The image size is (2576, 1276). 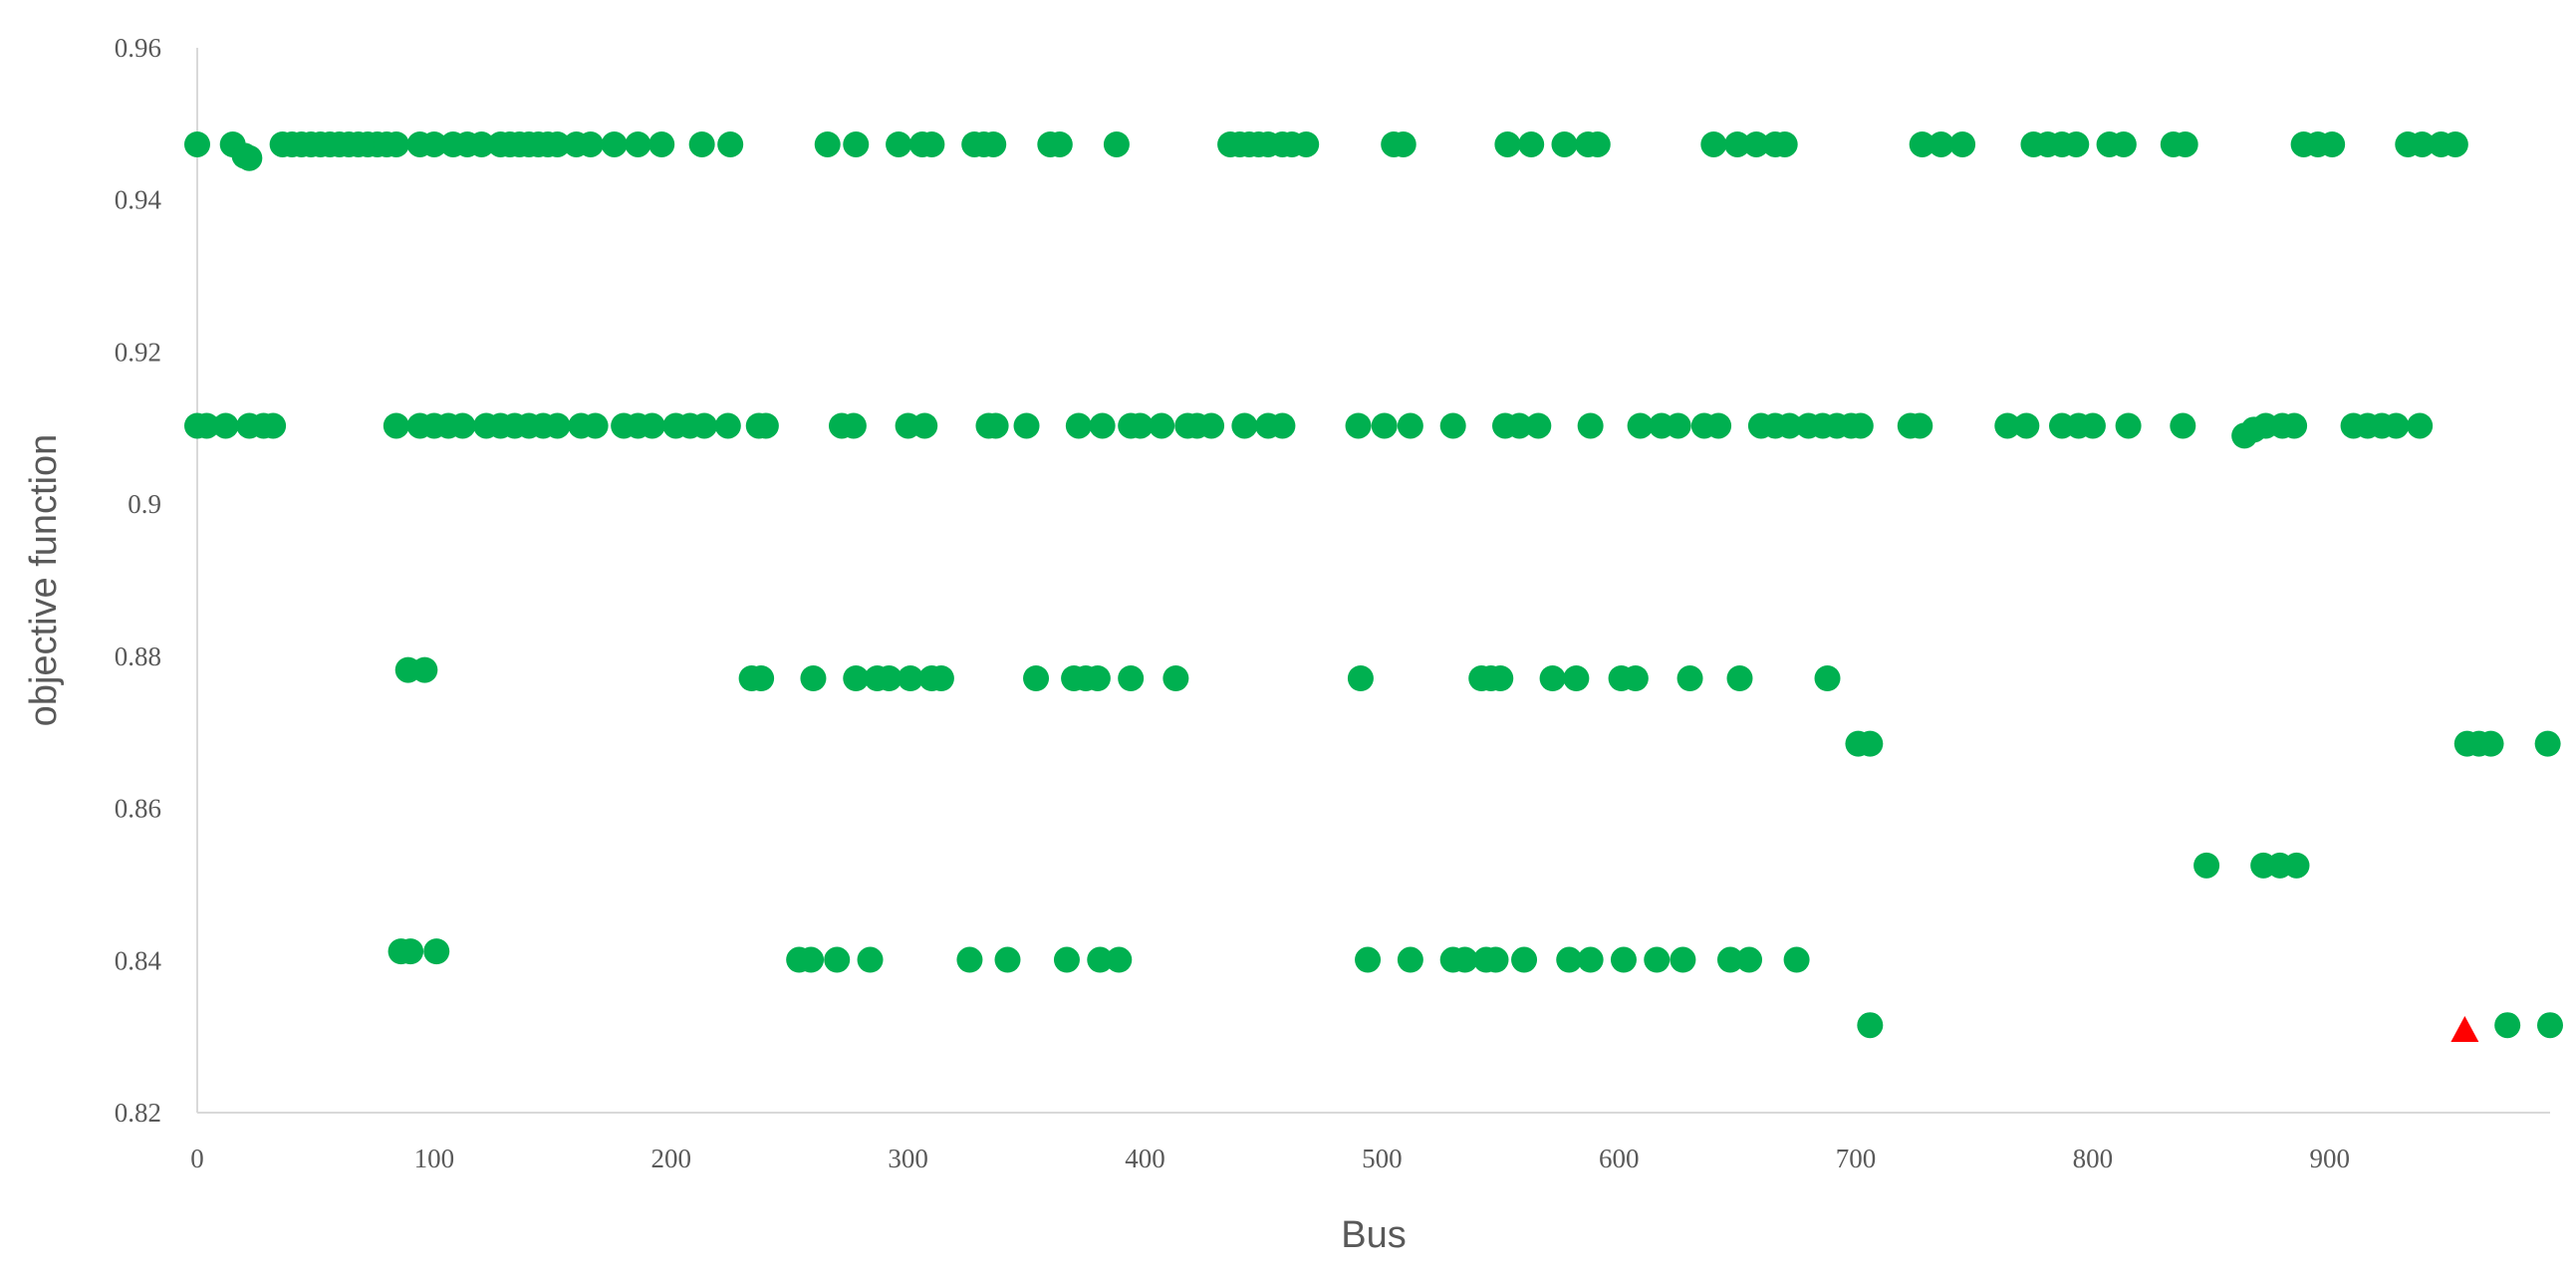 I want to click on x-tick-label: 900, so click(x=2330, y=1159).